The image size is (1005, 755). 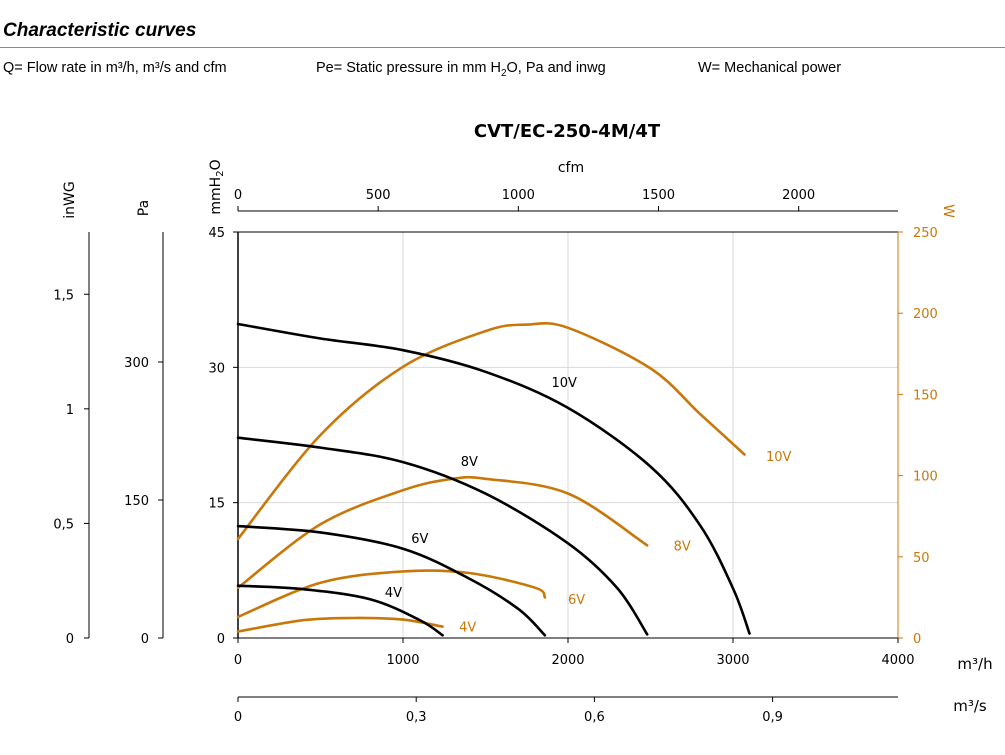 What do you see at coordinates (216, 196) in the screenshot?
I see `mmh2o-label-main: mmH` at bounding box center [216, 196].